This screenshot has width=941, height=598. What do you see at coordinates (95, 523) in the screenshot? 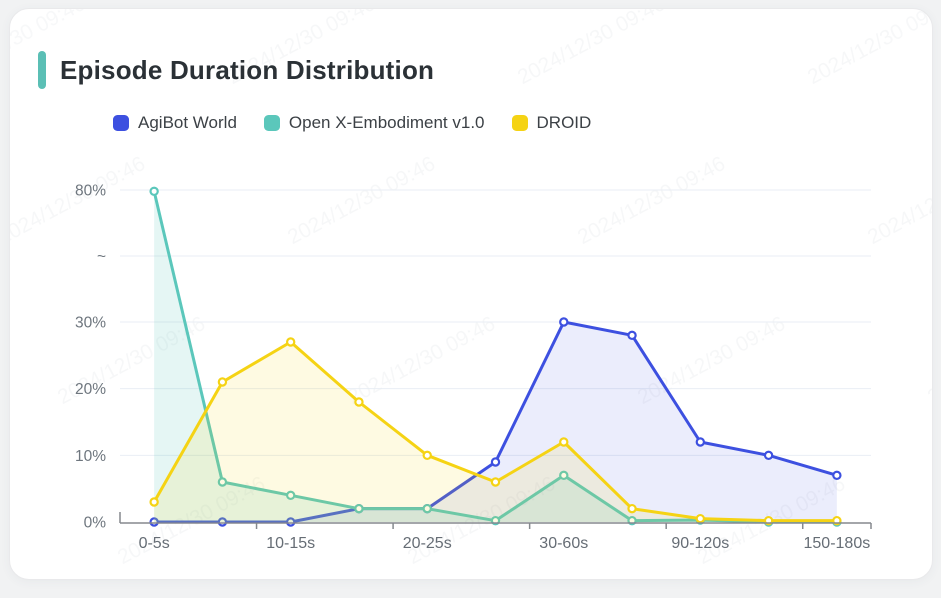
I see `y-axis-label: 0%` at bounding box center [95, 523].